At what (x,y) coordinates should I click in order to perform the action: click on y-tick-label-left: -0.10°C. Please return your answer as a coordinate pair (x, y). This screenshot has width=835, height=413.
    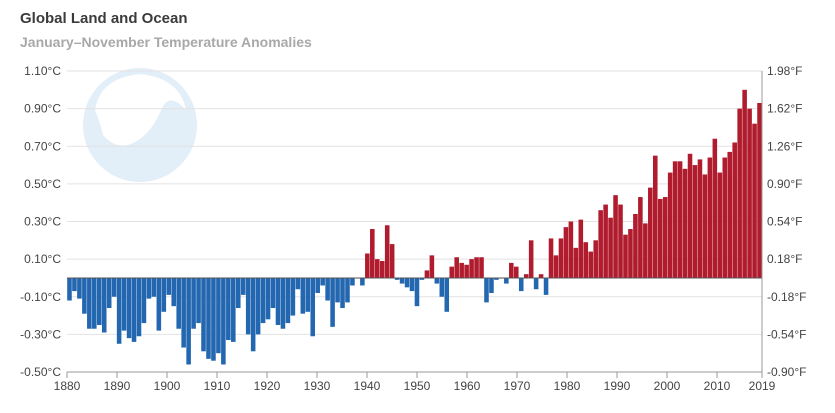
    Looking at the image, I should click on (40, 297).